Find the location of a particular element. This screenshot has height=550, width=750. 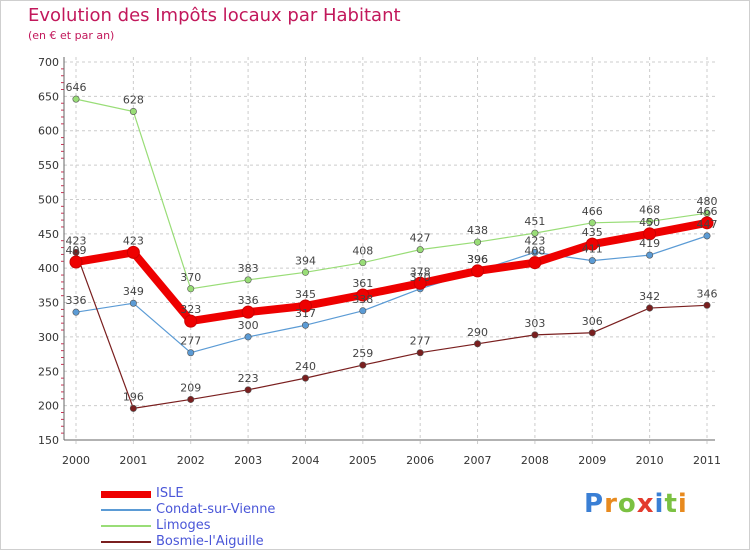

data-label: 240 is located at coordinates (305, 366).